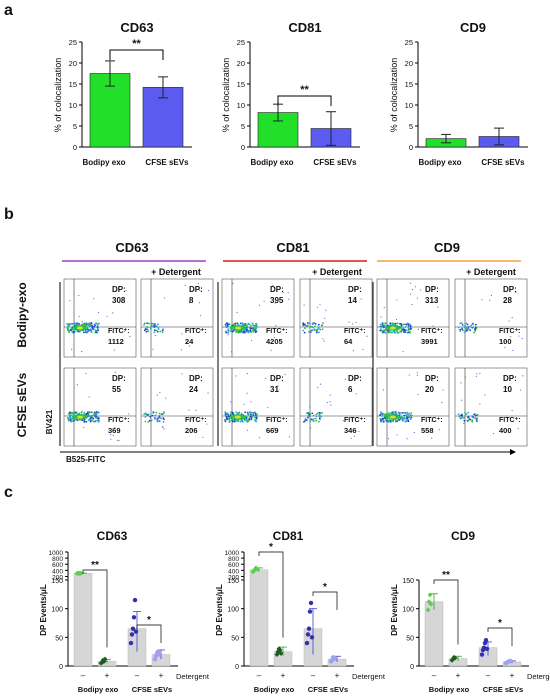  What do you see at coordinates (429, 341) in the screenshot?
I see `fitc-value: 3991` at bounding box center [429, 341].